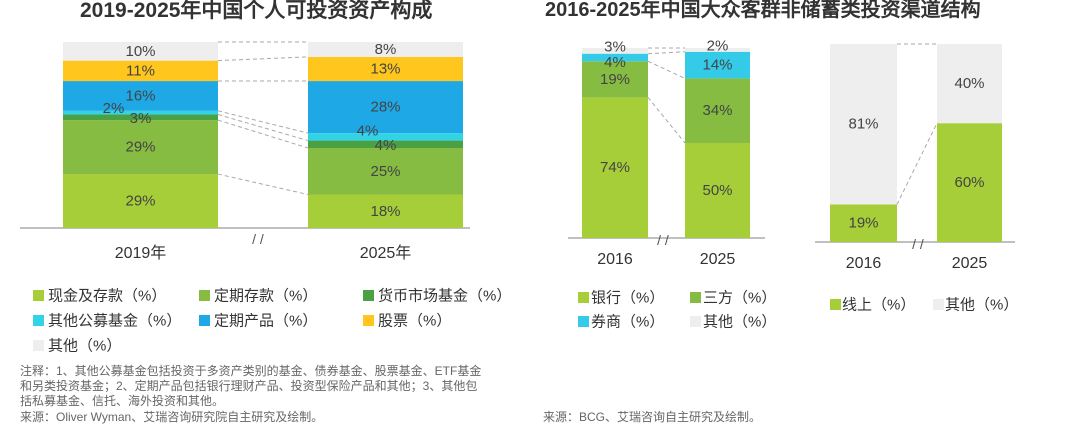 This screenshot has height=430, width=1080. What do you see at coordinates (414, 321) in the screenshot?
I see `legend-label: 股票（%）` at bounding box center [414, 321].